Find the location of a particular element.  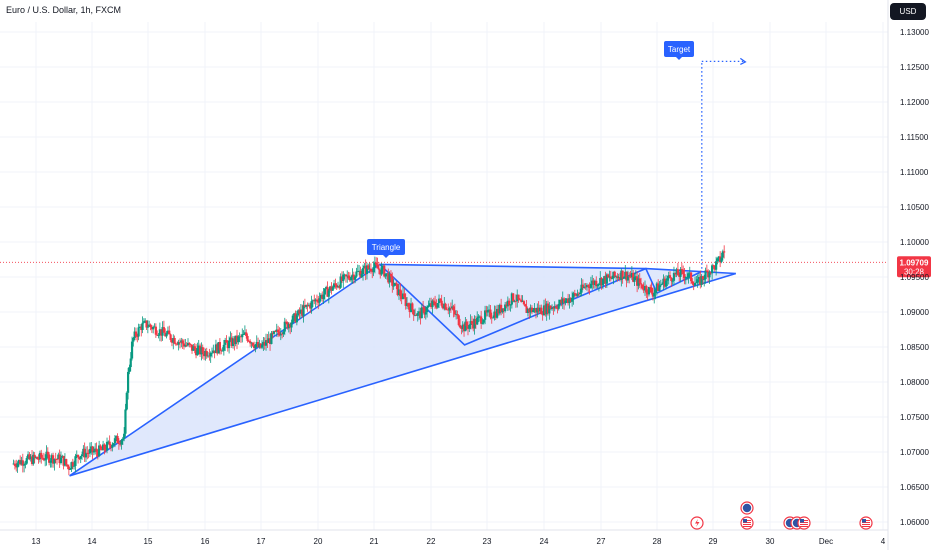

target-label-pointer is located at coordinates (679, 58).